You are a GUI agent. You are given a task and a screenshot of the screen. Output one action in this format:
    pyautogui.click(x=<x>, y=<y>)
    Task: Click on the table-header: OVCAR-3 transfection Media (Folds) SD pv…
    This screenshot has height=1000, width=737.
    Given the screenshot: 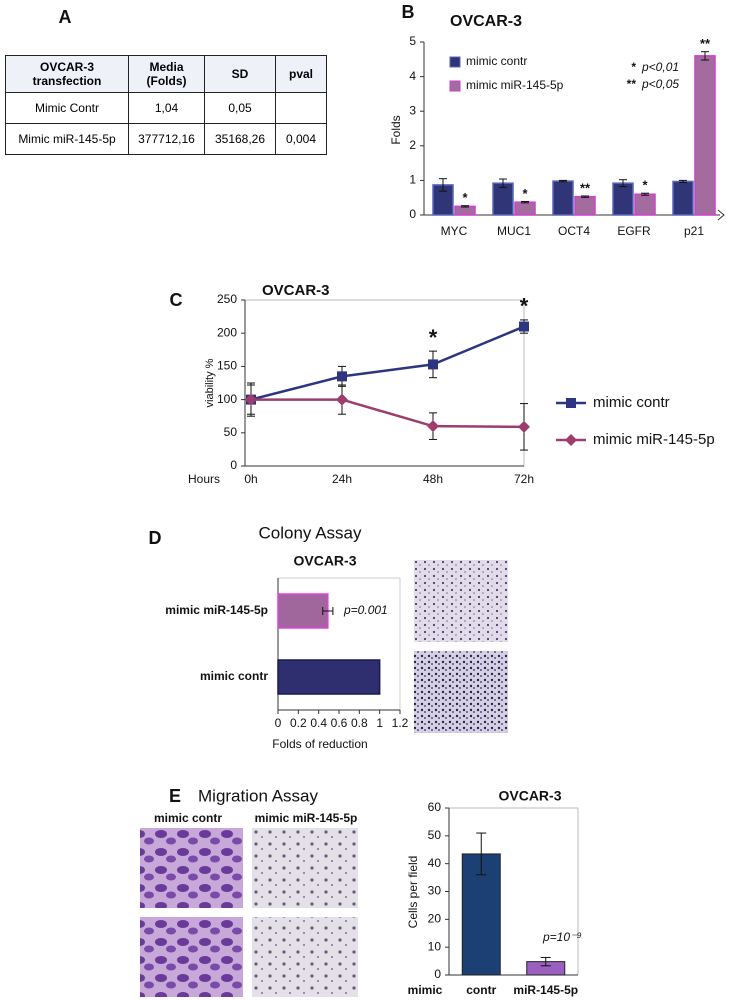 What is the action you would take?
    pyautogui.click(x=166, y=74)
    